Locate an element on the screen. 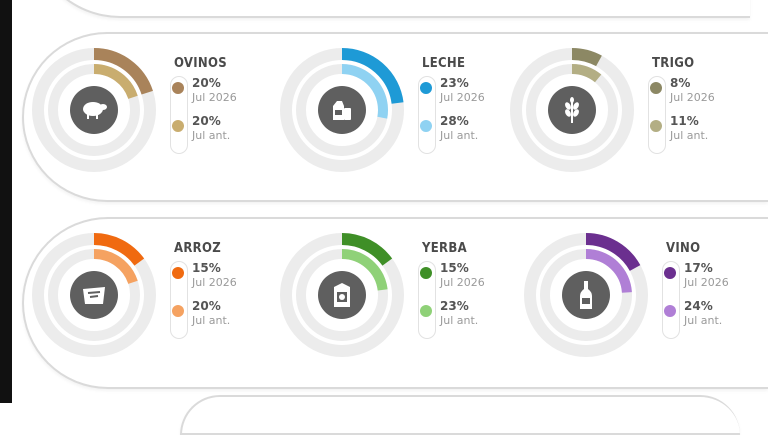  left-edge-bar is located at coordinates (6, 201).